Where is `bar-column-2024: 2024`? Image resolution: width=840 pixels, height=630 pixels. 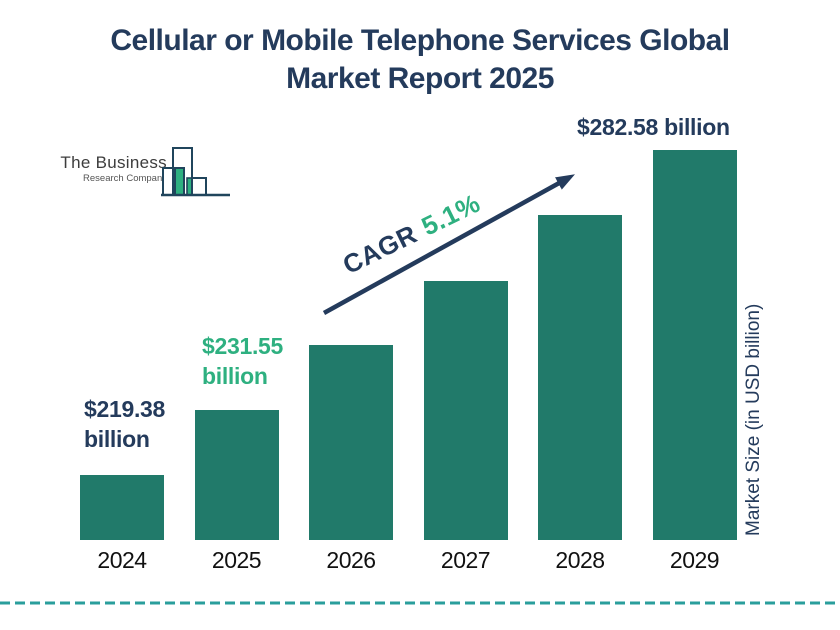 bar-column-2024: 2024 is located at coordinates (122, 524).